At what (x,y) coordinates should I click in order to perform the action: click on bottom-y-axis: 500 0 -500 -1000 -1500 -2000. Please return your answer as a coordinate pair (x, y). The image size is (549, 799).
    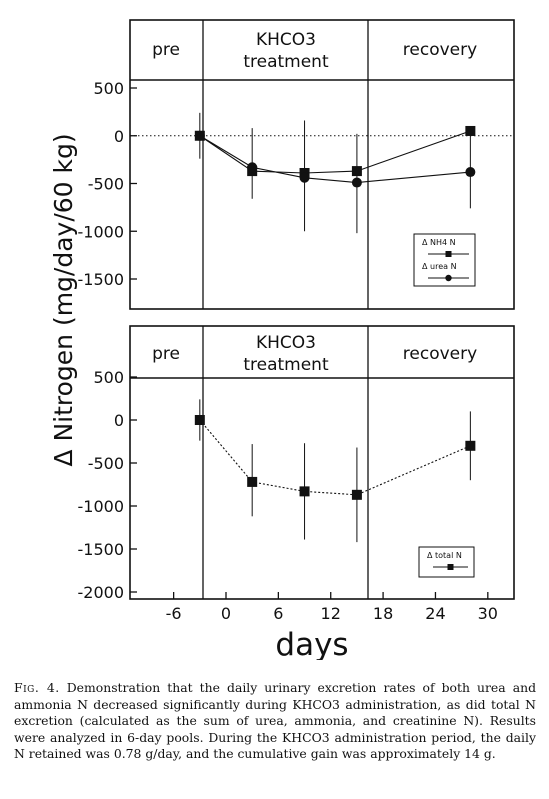
    Looking at the image, I should click on (107, 485).